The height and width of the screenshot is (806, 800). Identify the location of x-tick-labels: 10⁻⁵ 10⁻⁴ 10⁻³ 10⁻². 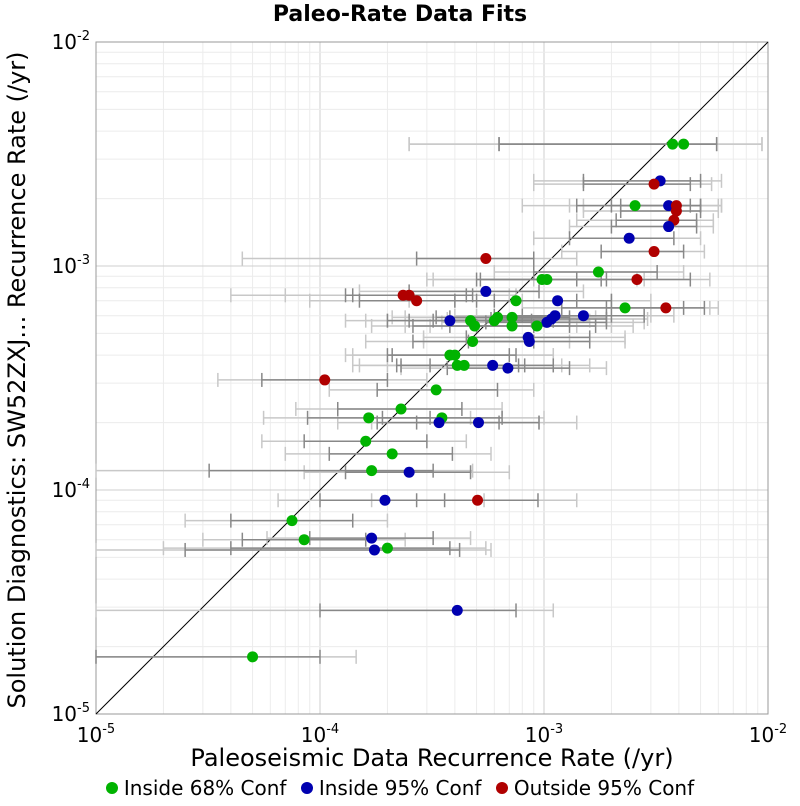
(432, 734).